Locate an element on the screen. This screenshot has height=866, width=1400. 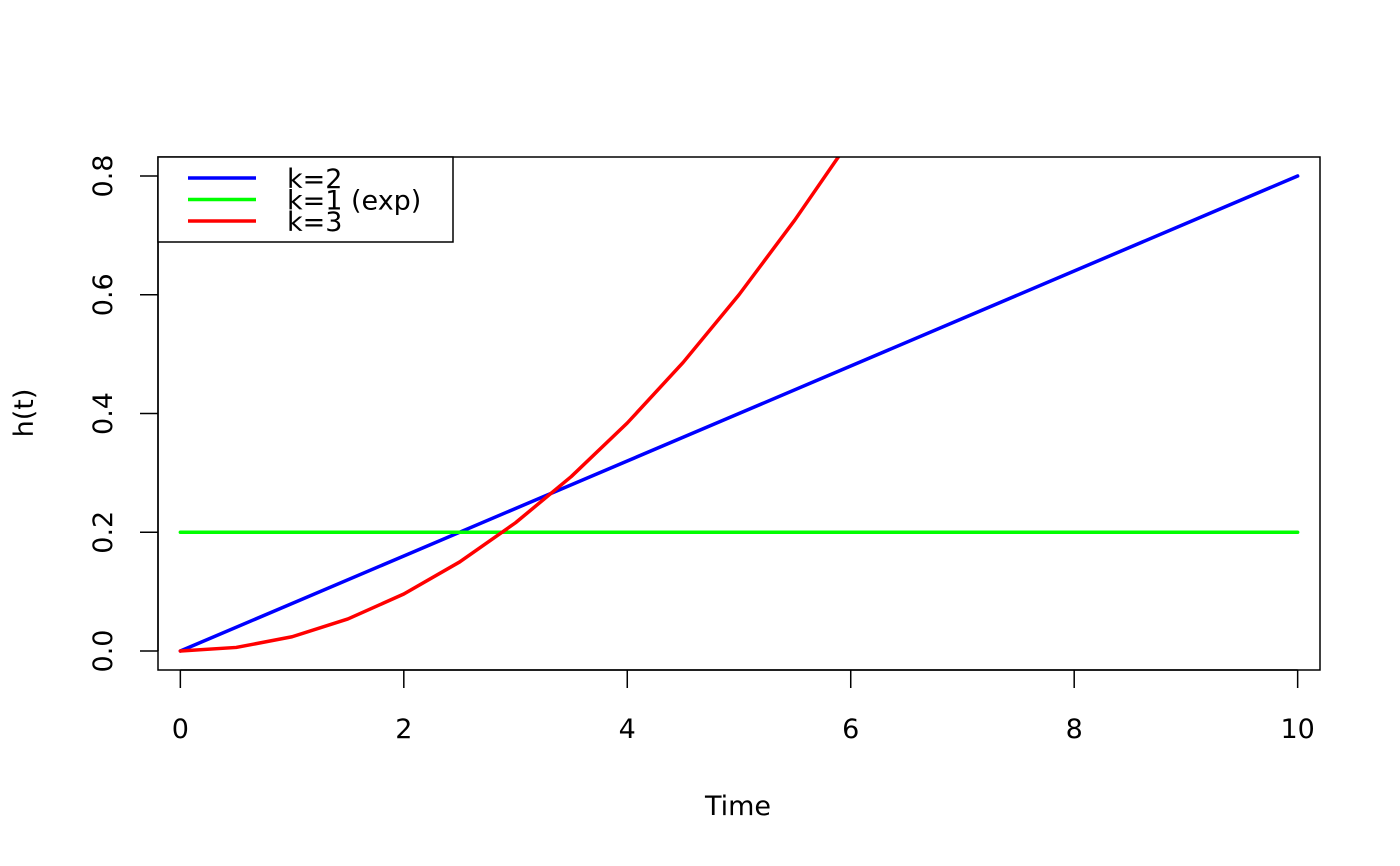
y-axis-title: h(t) is located at coordinates (24, 413).